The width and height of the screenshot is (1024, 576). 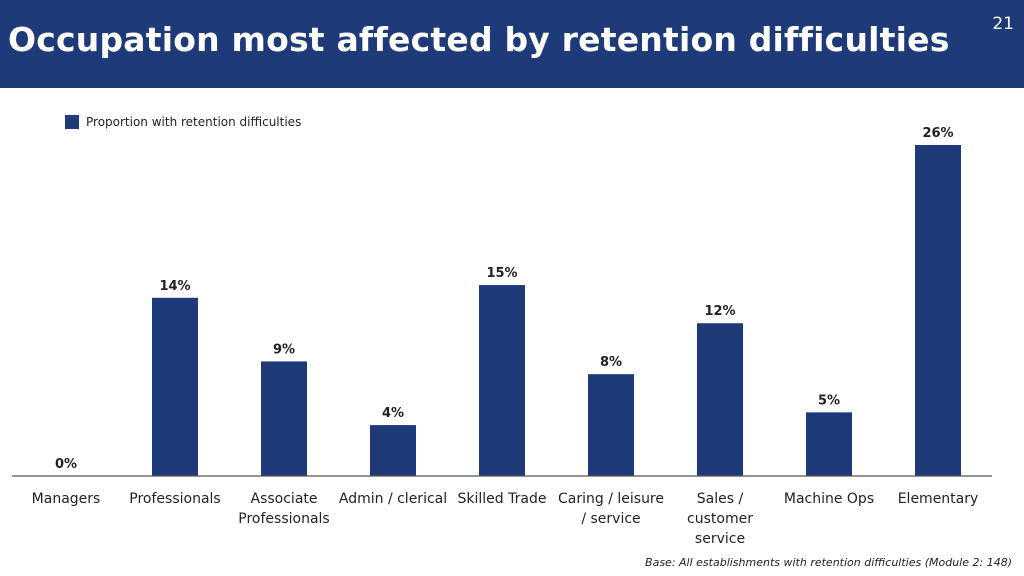 What do you see at coordinates (72, 122) in the screenshot?
I see `legend-swatch` at bounding box center [72, 122].